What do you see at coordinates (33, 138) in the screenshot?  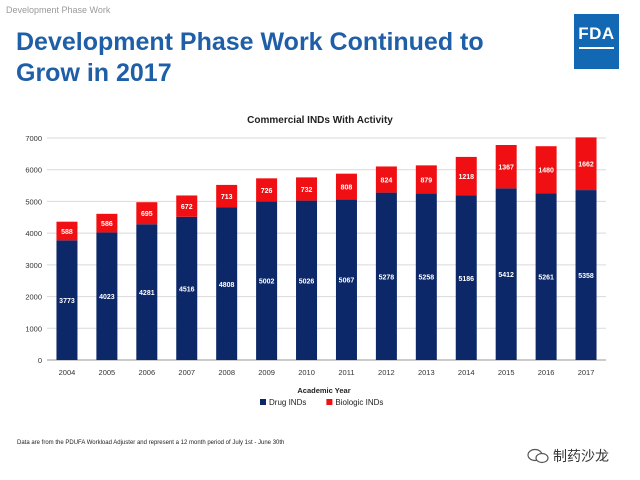 I see `y-tick-label: 7000` at bounding box center [33, 138].